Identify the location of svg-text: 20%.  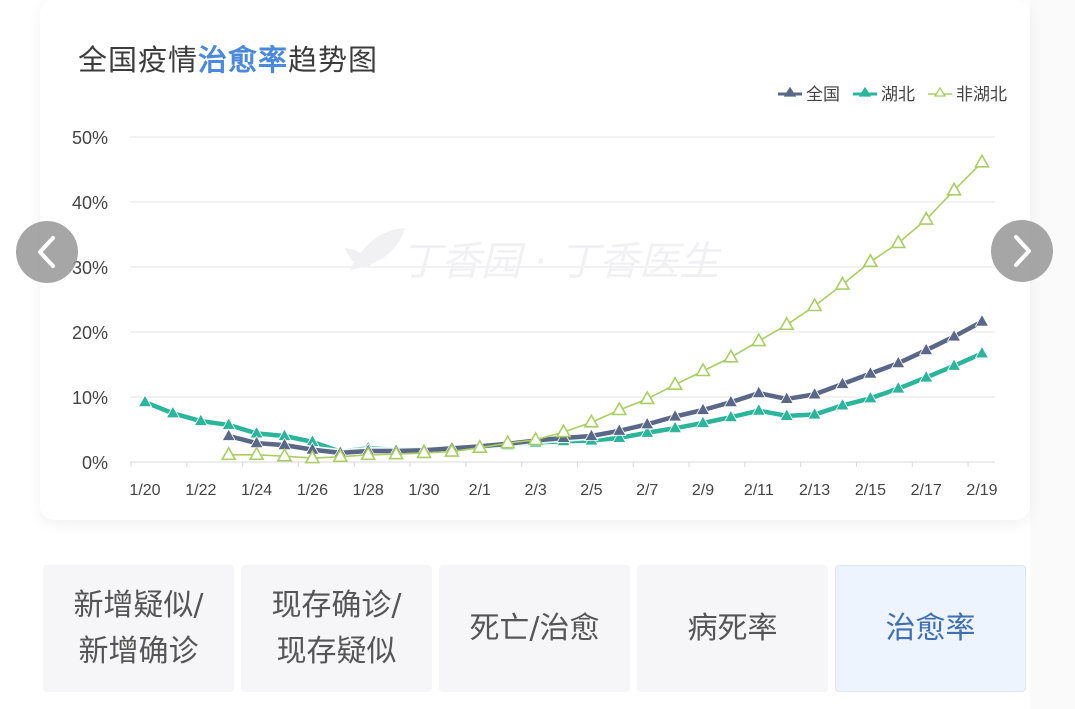
(90, 333).